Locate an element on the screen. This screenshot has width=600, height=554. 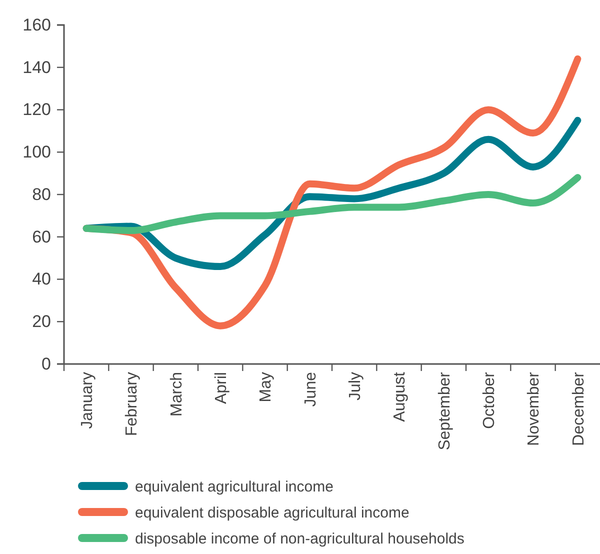
legend-label: equivalent disposable agricultural income is located at coordinates (272, 513).